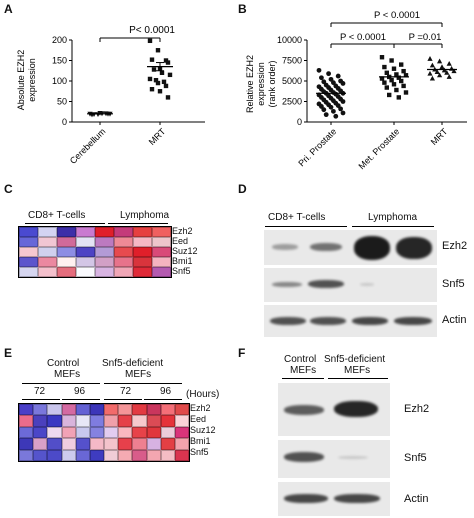 The image size is (474, 518). I want to click on panel-b-ylabel-1: Relative EZH2, so click(250, 84).